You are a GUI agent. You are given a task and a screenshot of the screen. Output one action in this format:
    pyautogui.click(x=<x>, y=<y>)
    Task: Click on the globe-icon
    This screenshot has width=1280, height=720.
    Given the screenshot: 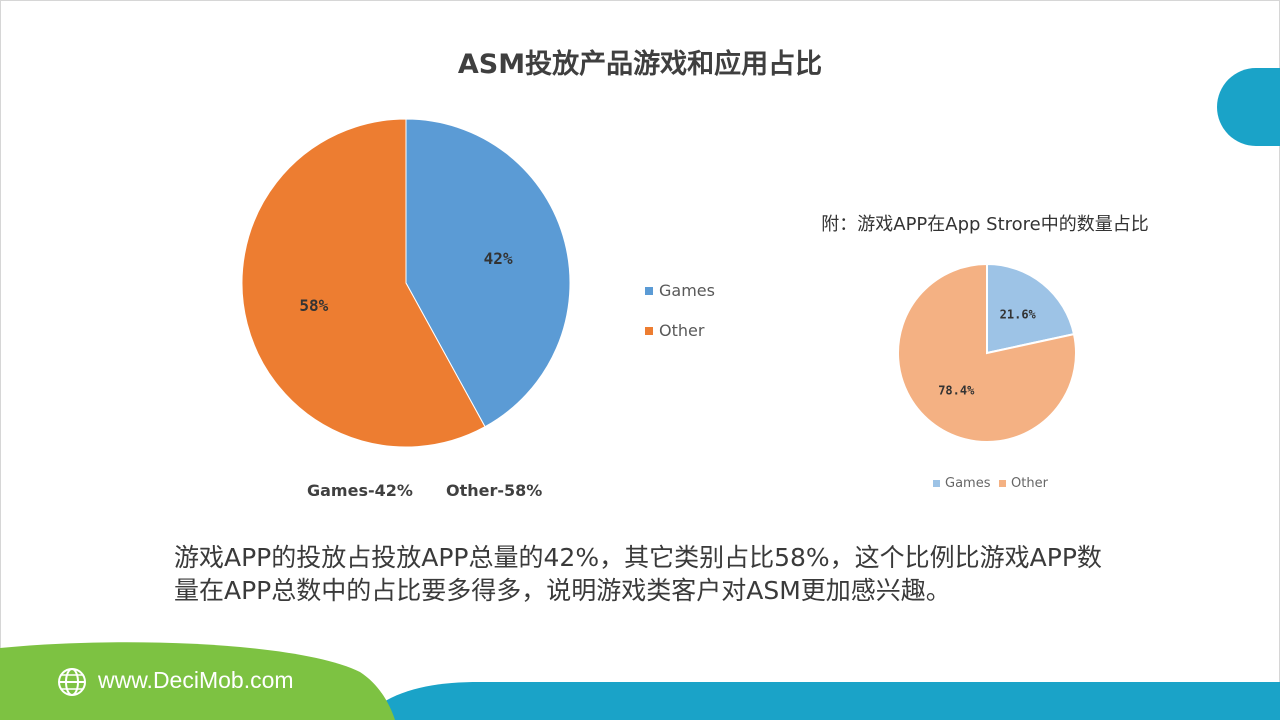 What is the action you would take?
    pyautogui.click(x=72, y=682)
    